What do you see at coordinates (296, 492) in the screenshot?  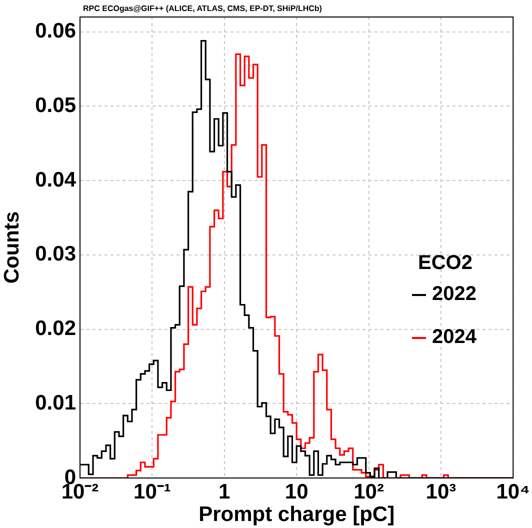 I see `x-tick-label: 10` at bounding box center [296, 492].